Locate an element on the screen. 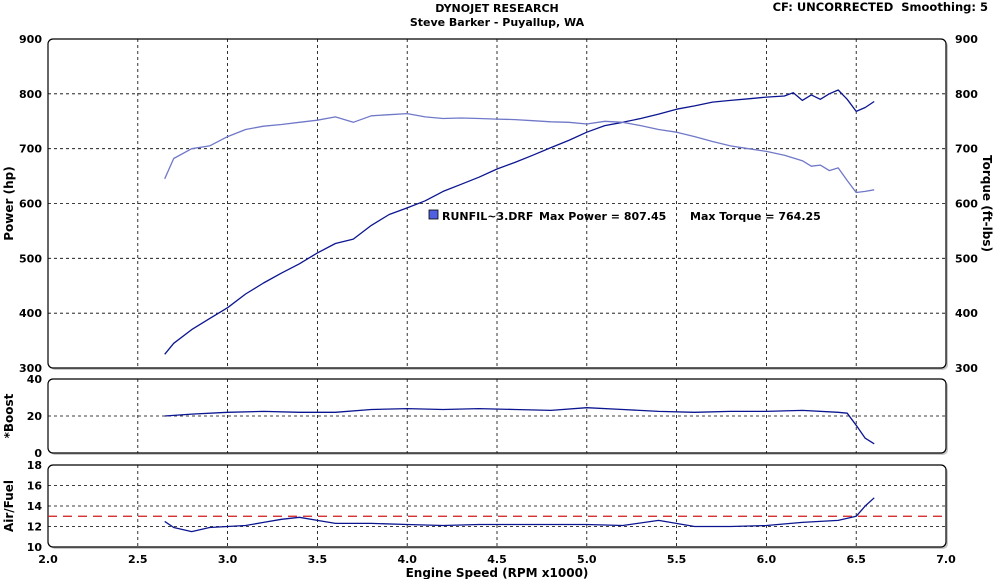  torque-y-tick-label: 700 is located at coordinates (966, 149).